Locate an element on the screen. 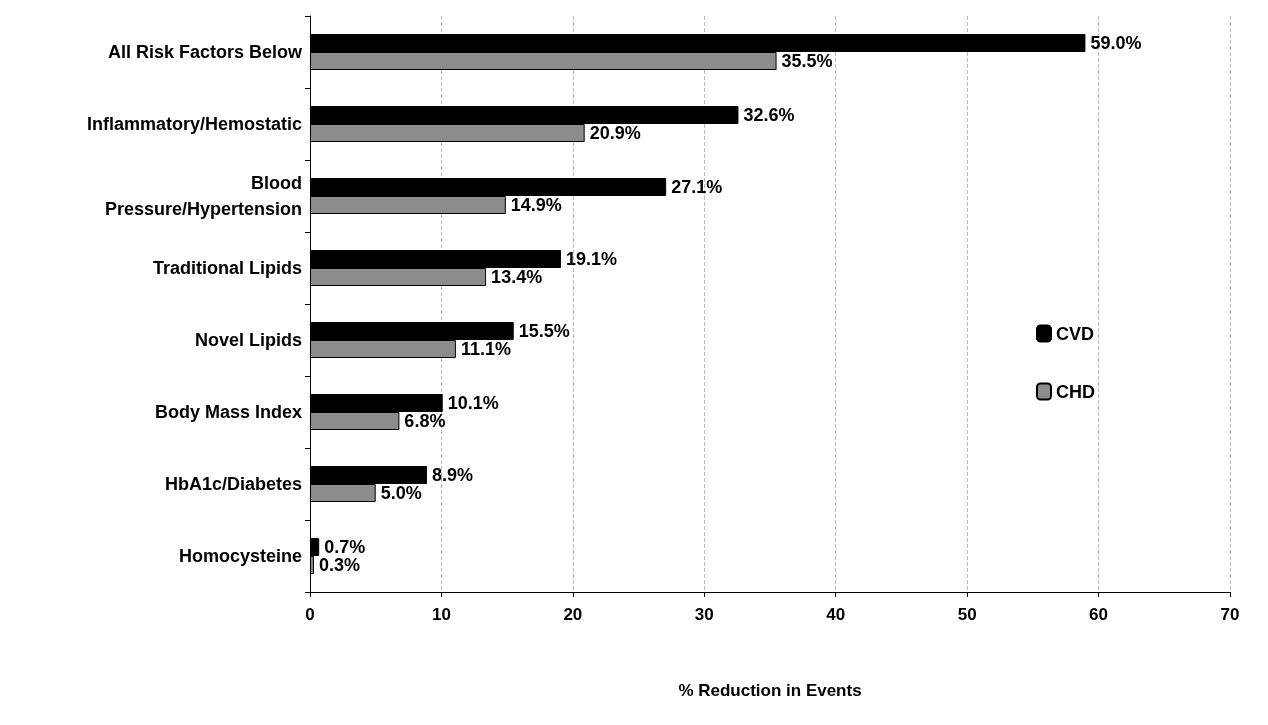 This screenshot has width=1268, height=725. data-label: 27.1% is located at coordinates (697, 187).